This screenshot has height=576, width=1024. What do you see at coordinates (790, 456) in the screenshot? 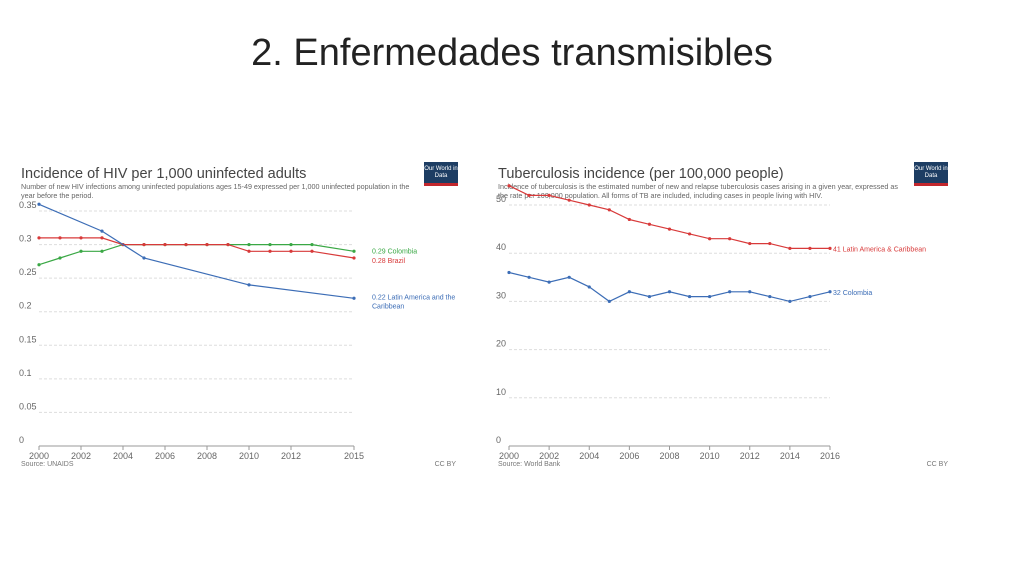
I see `x-tick-label: 2014` at bounding box center [790, 456].